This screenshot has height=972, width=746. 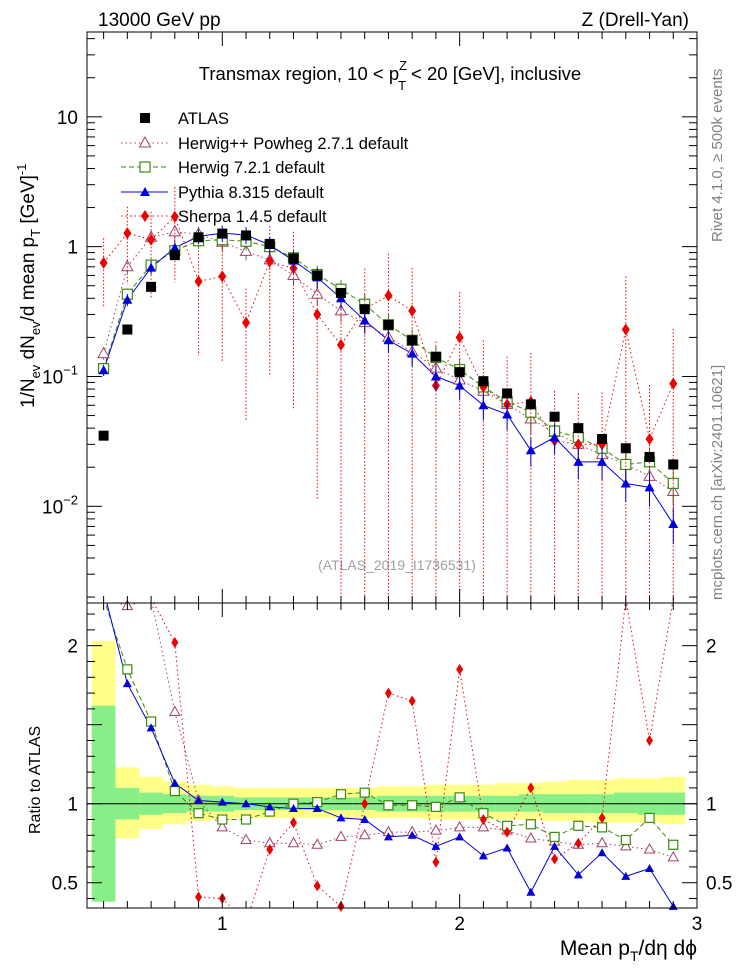 I want to click on x-axis-label-b: /dη dϕ, so click(x=668, y=948).